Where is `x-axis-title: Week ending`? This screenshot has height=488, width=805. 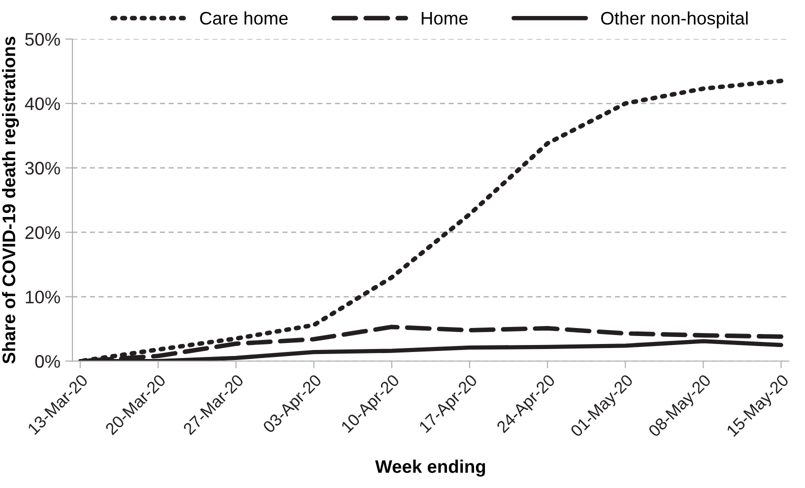
x-axis-title: Week ending is located at coordinates (430, 468).